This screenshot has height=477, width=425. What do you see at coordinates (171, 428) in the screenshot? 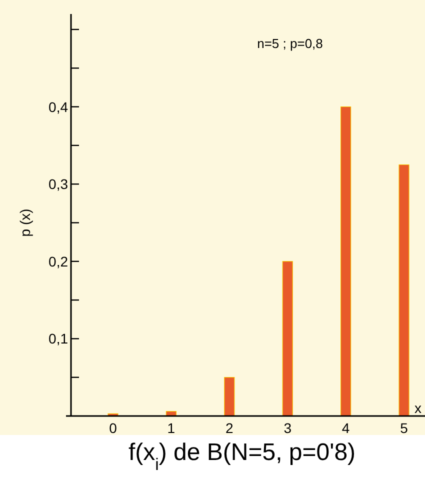
I see `x-tick-label: 1` at bounding box center [171, 428].